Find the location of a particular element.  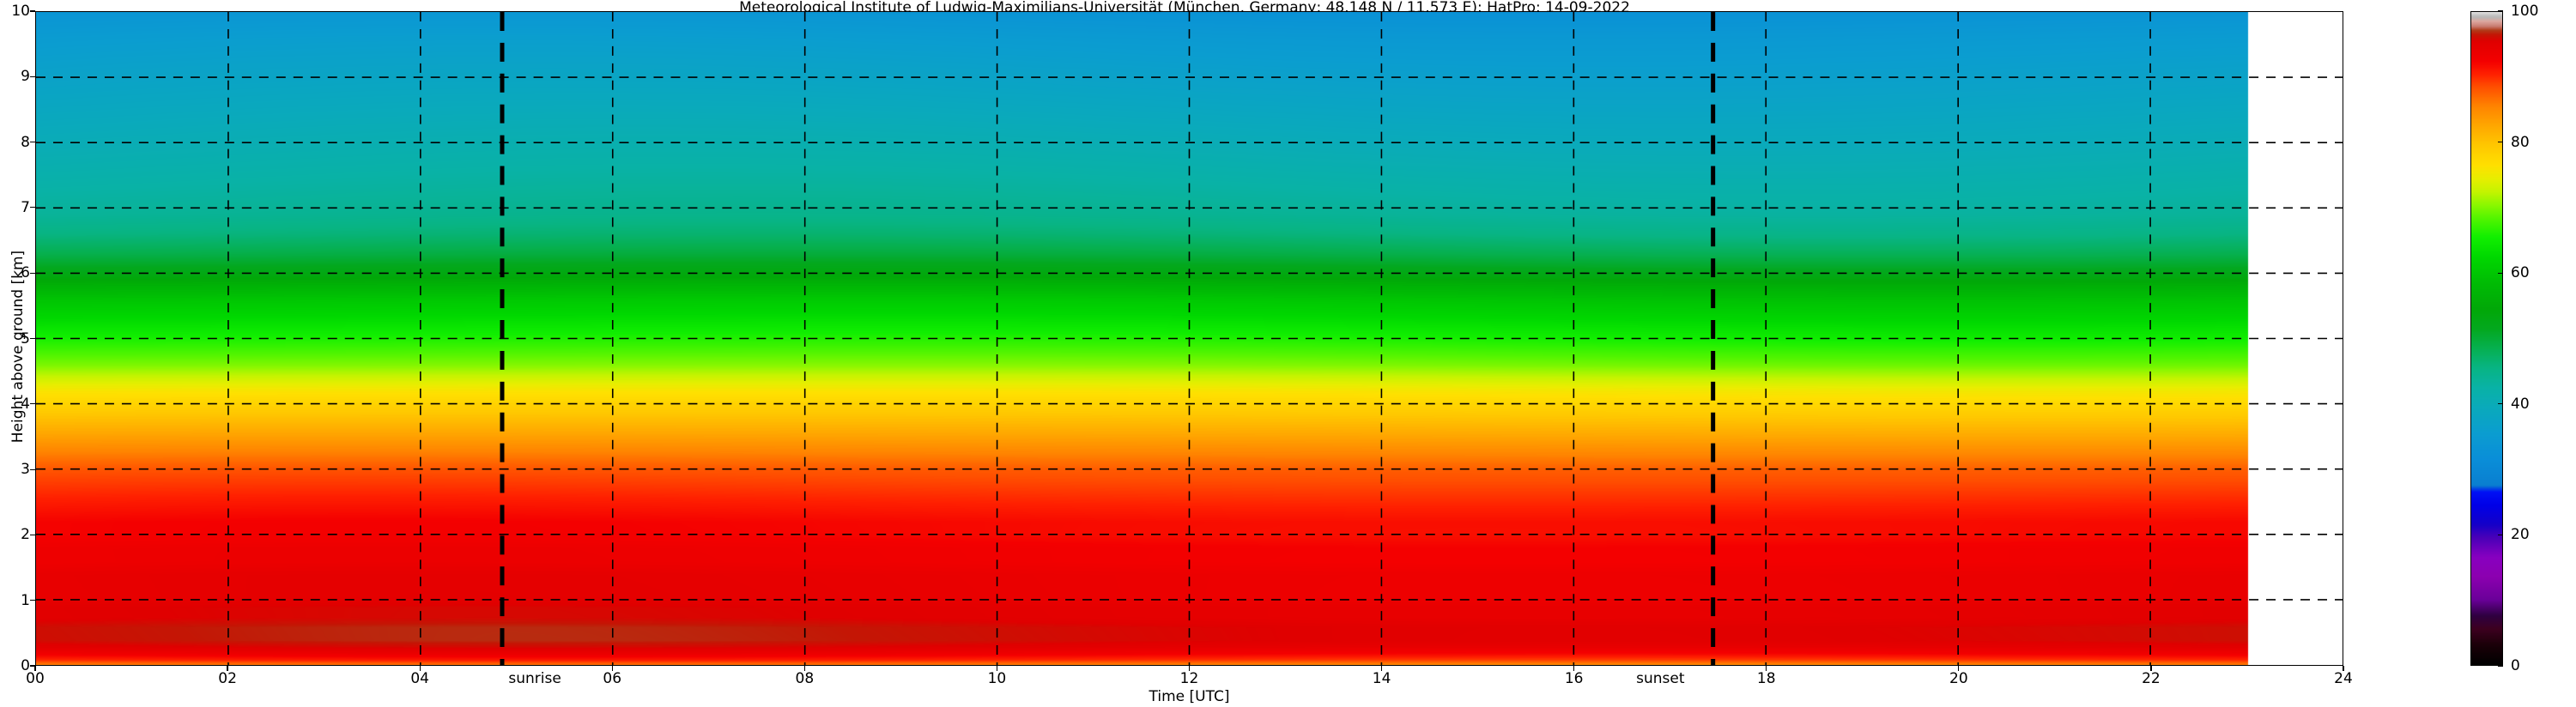

y-tick-label: 9 is located at coordinates (25, 77).